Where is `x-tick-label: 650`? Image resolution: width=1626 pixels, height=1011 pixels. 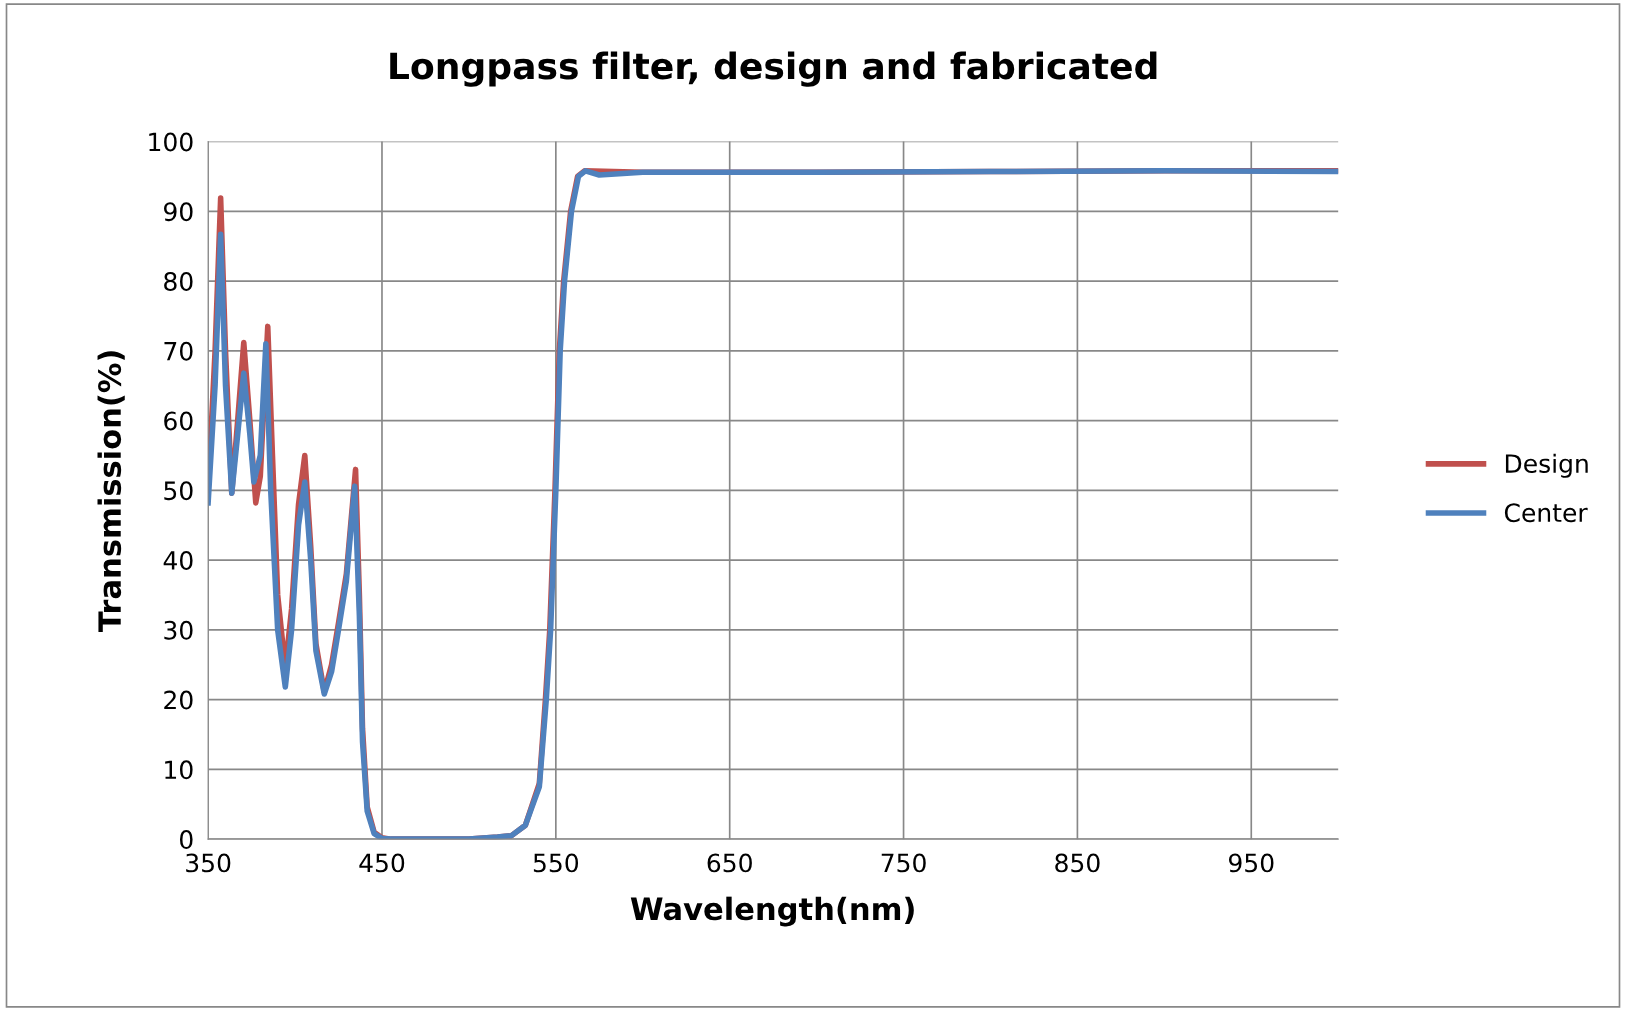 x-tick-label: 650 is located at coordinates (729, 863).